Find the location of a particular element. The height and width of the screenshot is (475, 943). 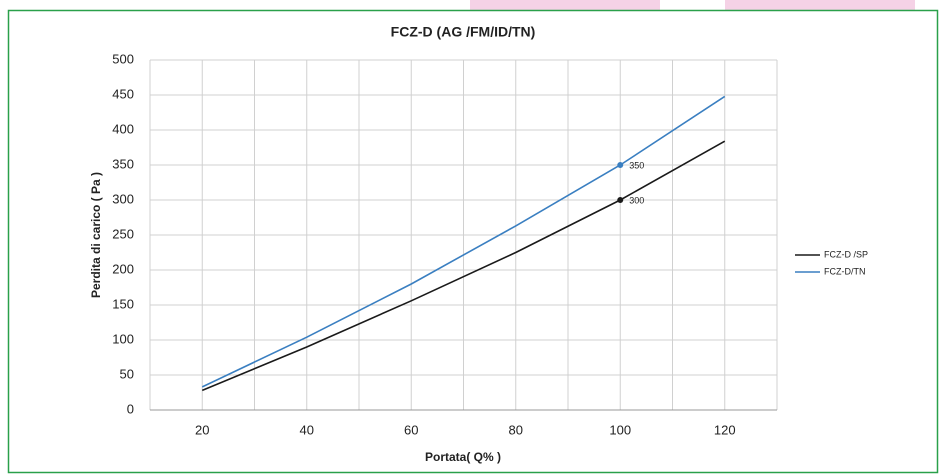

x-tick-label: 80 is located at coordinates (516, 429).